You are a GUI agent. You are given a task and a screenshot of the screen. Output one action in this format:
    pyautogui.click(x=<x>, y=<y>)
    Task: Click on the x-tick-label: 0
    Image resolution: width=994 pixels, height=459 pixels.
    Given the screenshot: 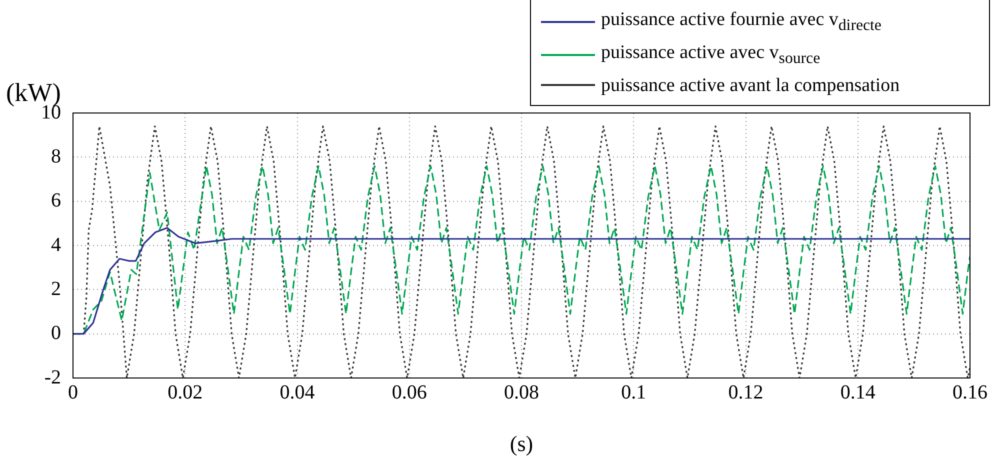 What is the action you would take?
    pyautogui.click(x=73, y=392)
    